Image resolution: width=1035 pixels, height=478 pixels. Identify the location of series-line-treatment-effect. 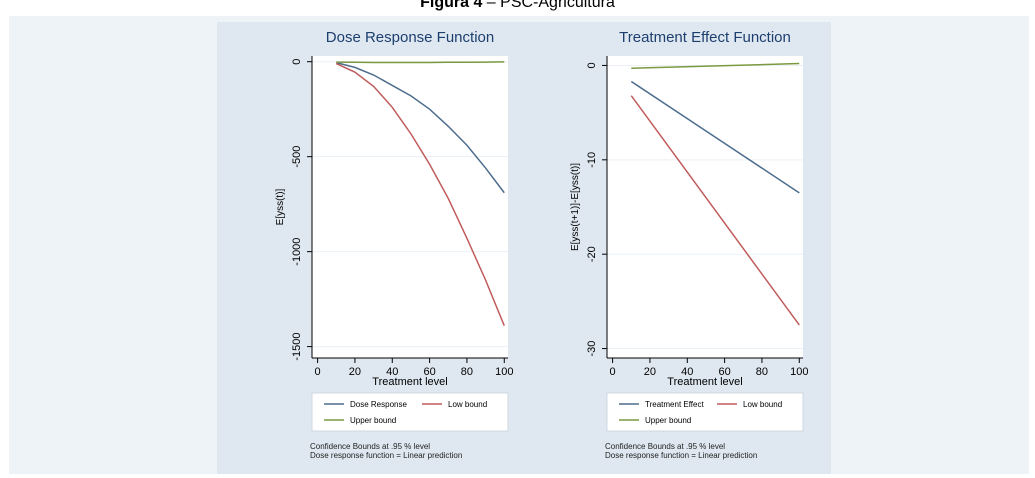
(715, 137).